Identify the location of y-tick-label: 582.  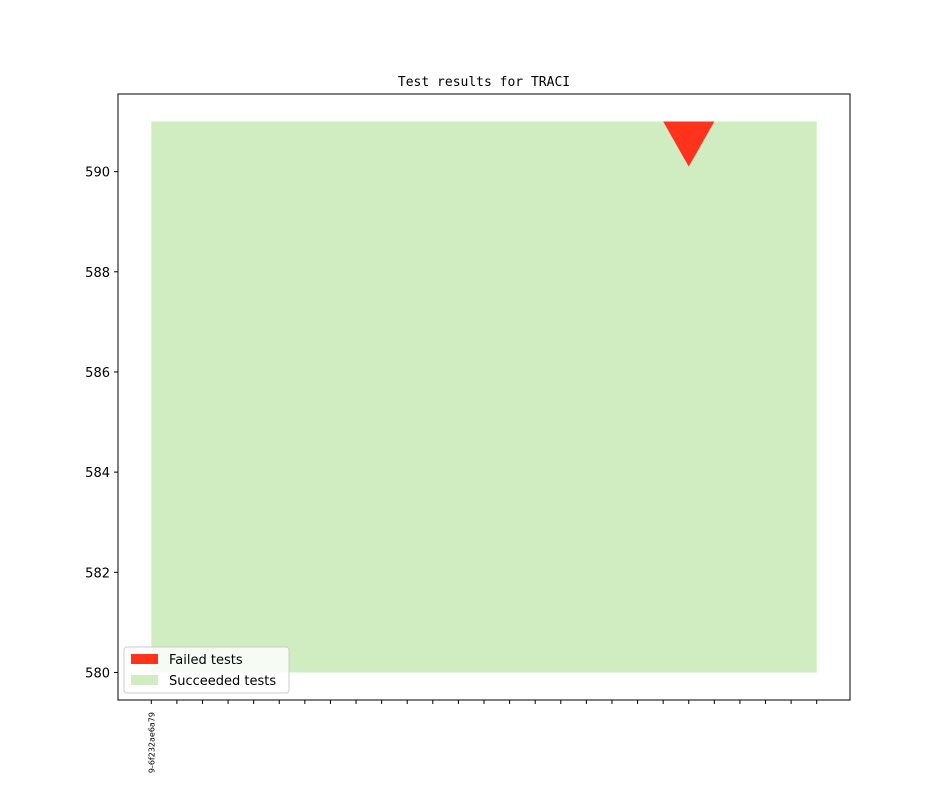
(97, 573).